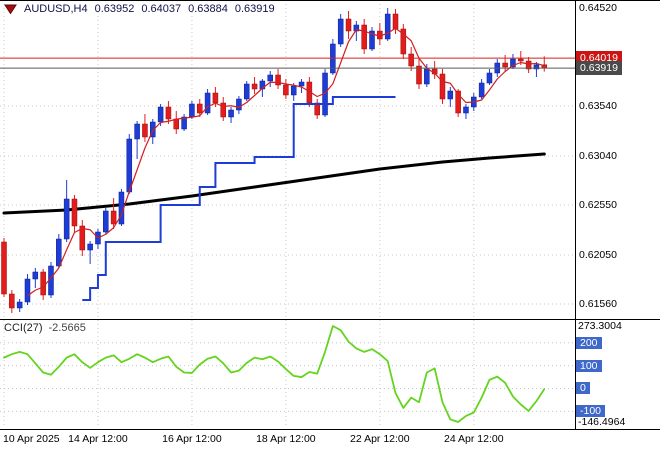  What do you see at coordinates (600, 326) in the screenshot?
I see `cci-max-label: 273.3004` at bounding box center [600, 326].